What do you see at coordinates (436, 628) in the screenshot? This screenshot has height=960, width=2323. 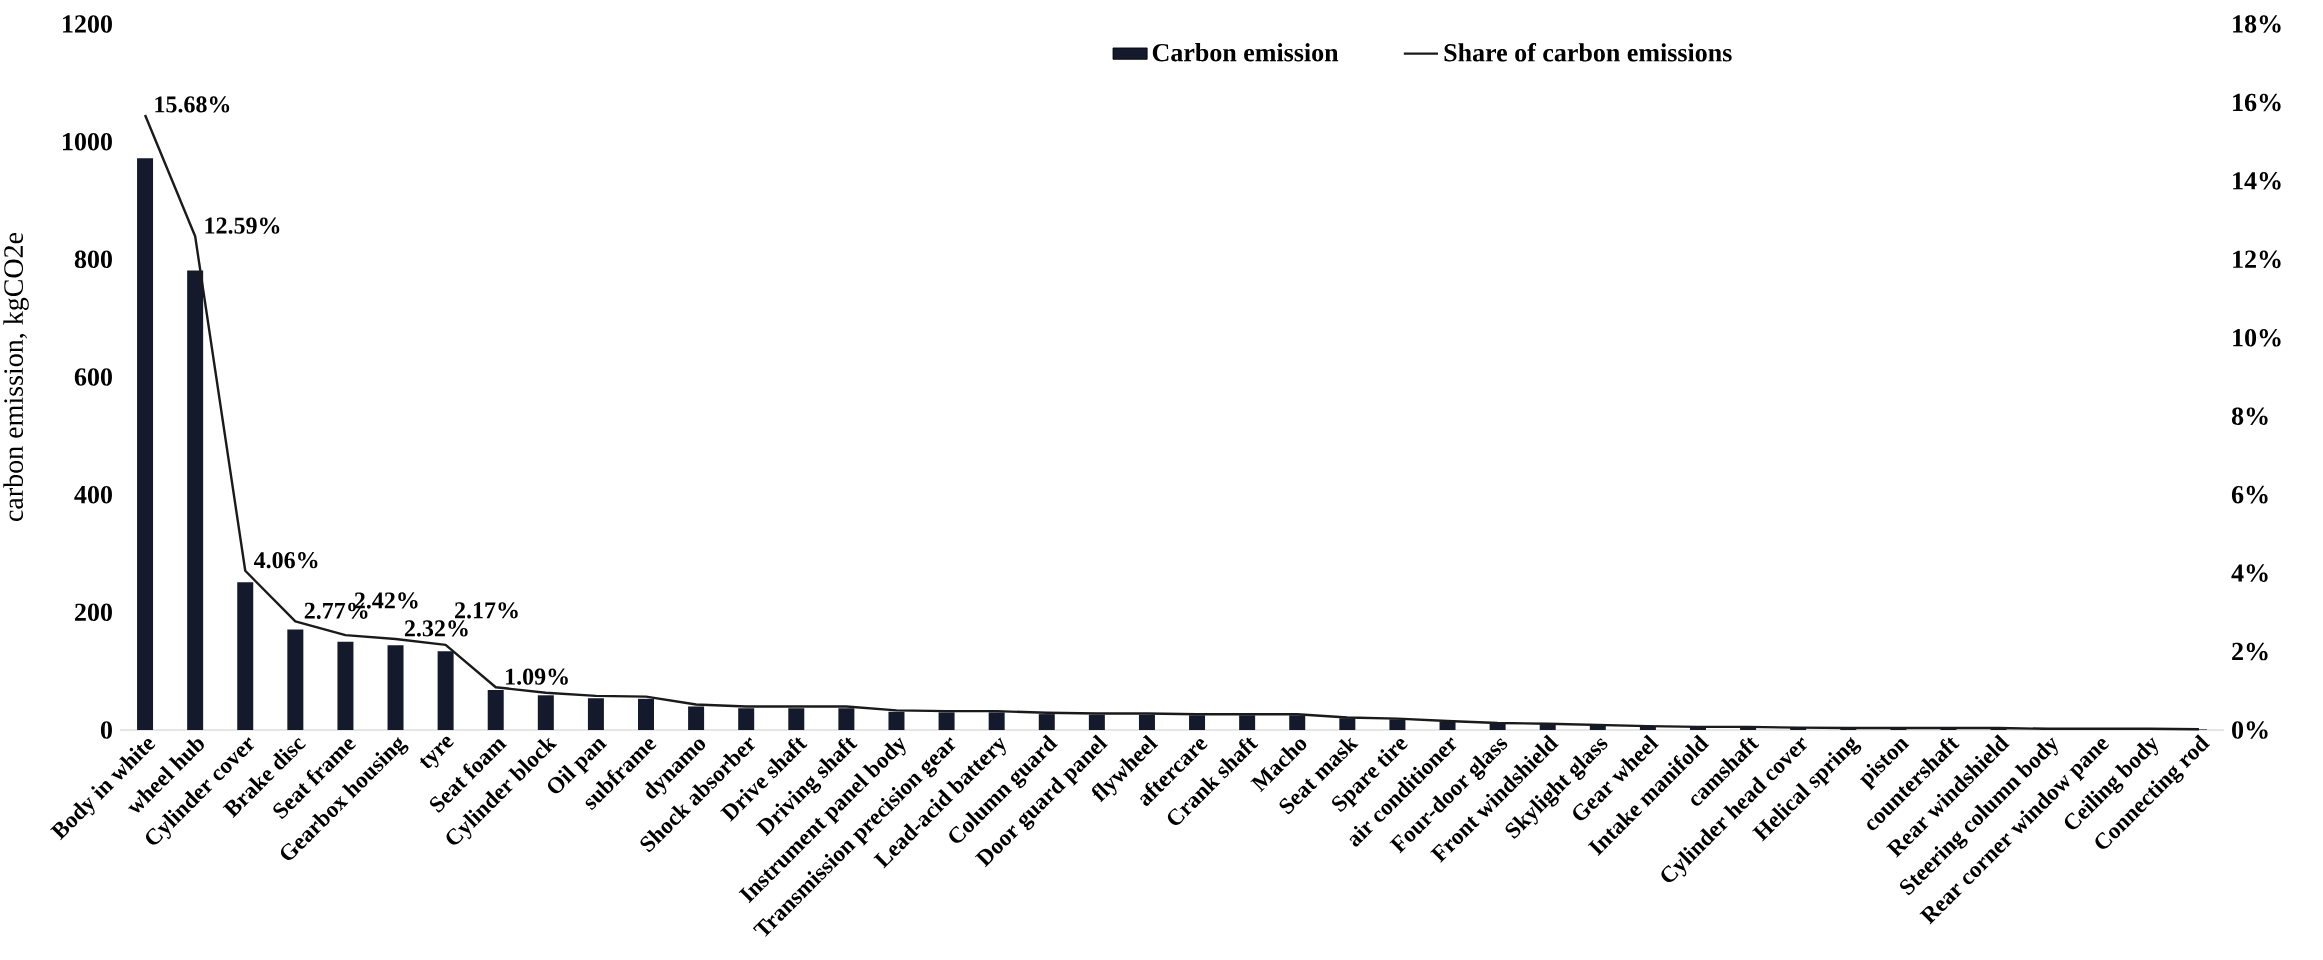 I see `data-label: 2.32%` at bounding box center [436, 628].